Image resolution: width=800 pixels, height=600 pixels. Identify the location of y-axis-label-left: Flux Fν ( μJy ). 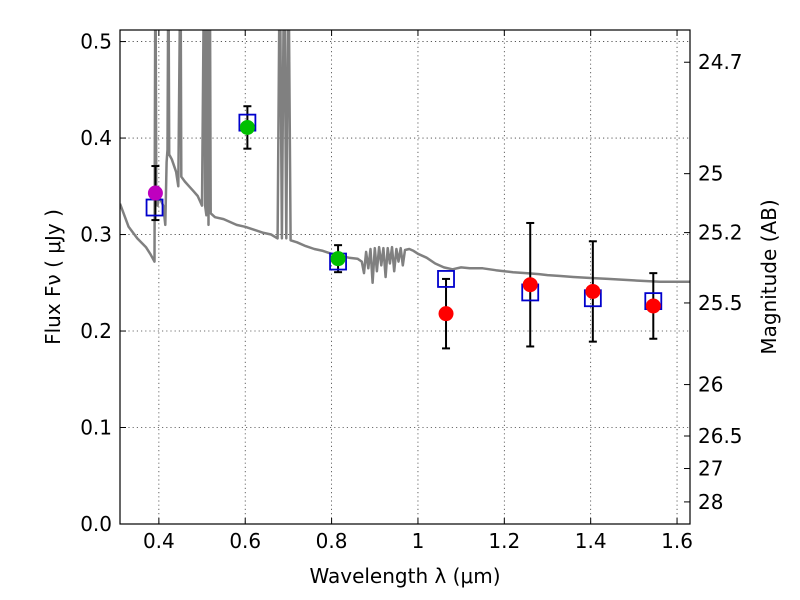
(53, 277).